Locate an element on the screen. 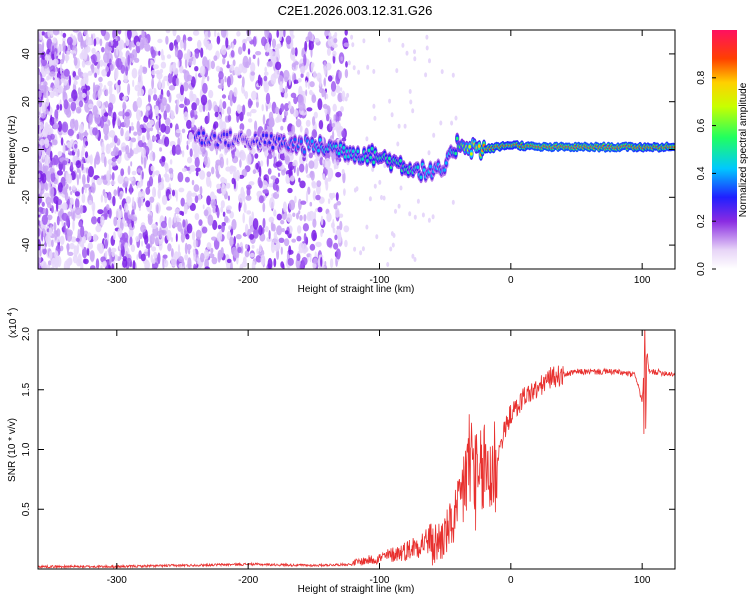 The width and height of the screenshot is (750, 600). figure-title: C2E1.2026.003.12.31.G26 is located at coordinates (355, 10).